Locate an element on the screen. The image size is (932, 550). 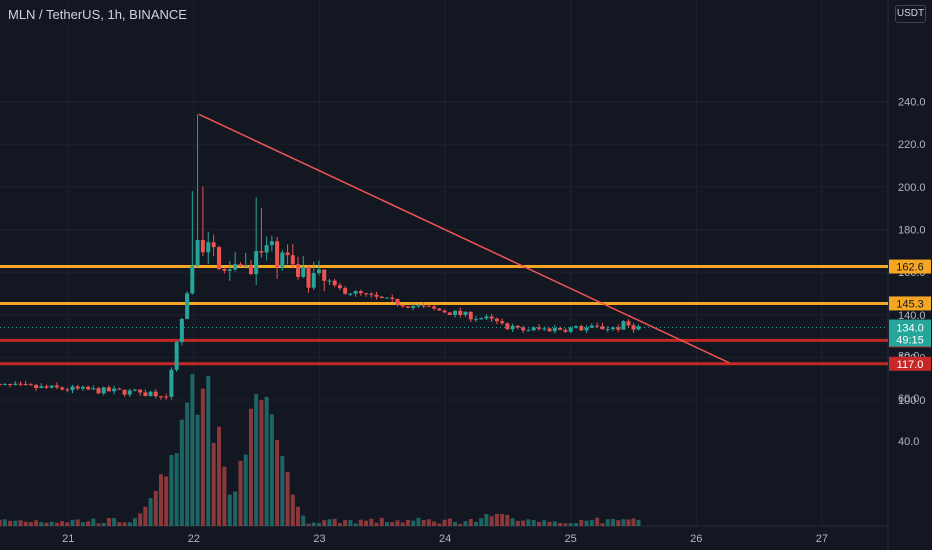
time-tick-label: 24 is located at coordinates (445, 539).